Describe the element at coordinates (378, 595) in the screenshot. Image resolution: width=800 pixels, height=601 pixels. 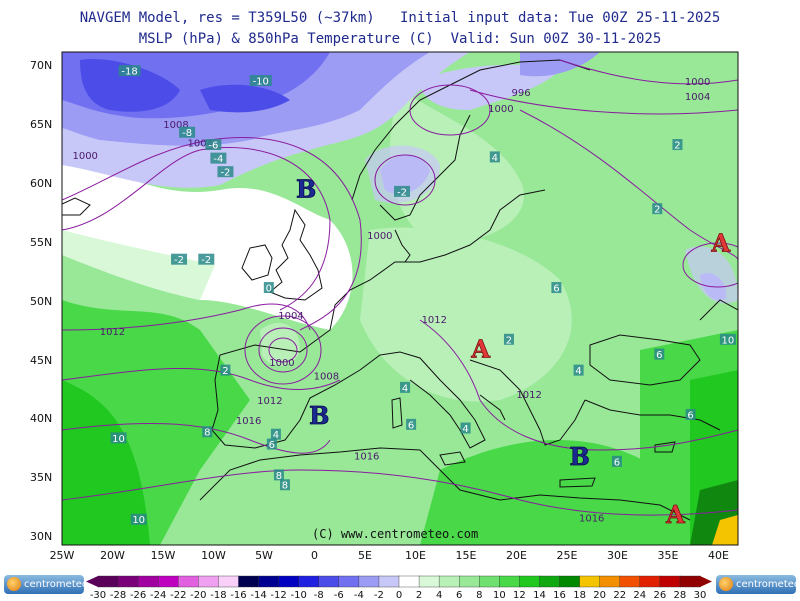
I see `scale-label: -2` at that location.